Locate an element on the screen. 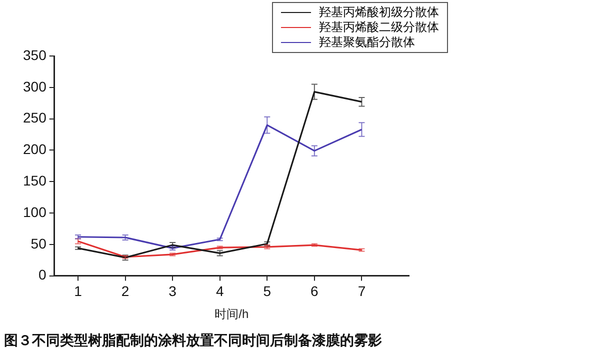 Image resolution: width=609 pixels, height=358 pixels. y-tick-label: 200 is located at coordinates (35, 149).